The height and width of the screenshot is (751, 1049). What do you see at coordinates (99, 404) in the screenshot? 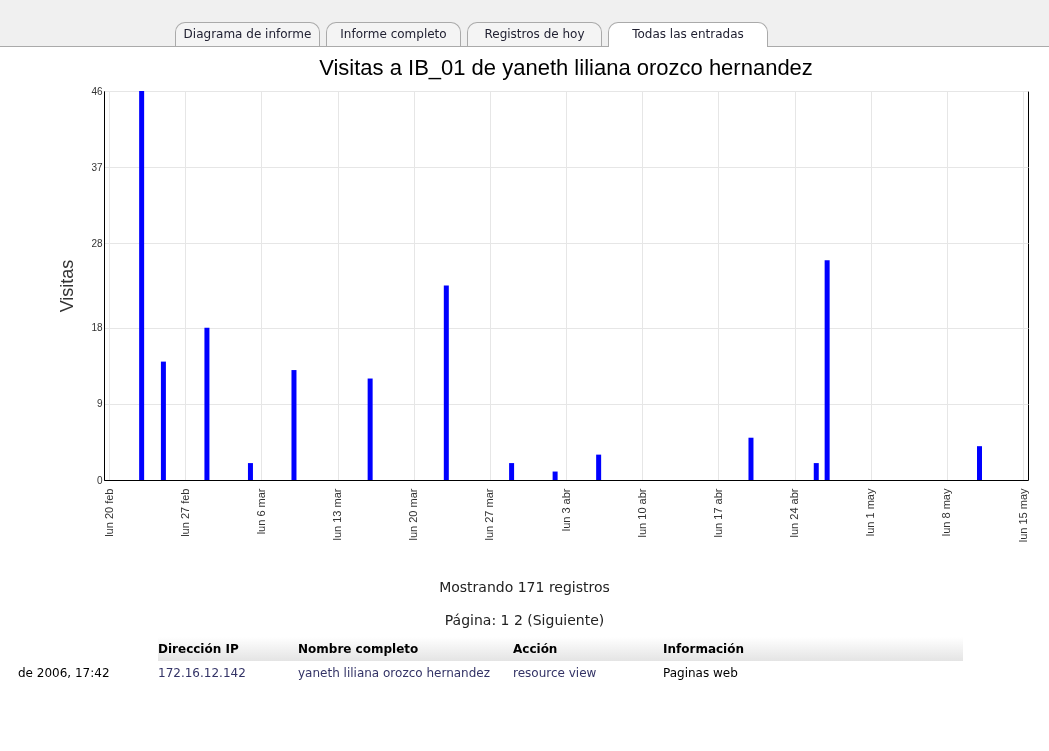
I see `y-tick-label: 9` at bounding box center [99, 404].